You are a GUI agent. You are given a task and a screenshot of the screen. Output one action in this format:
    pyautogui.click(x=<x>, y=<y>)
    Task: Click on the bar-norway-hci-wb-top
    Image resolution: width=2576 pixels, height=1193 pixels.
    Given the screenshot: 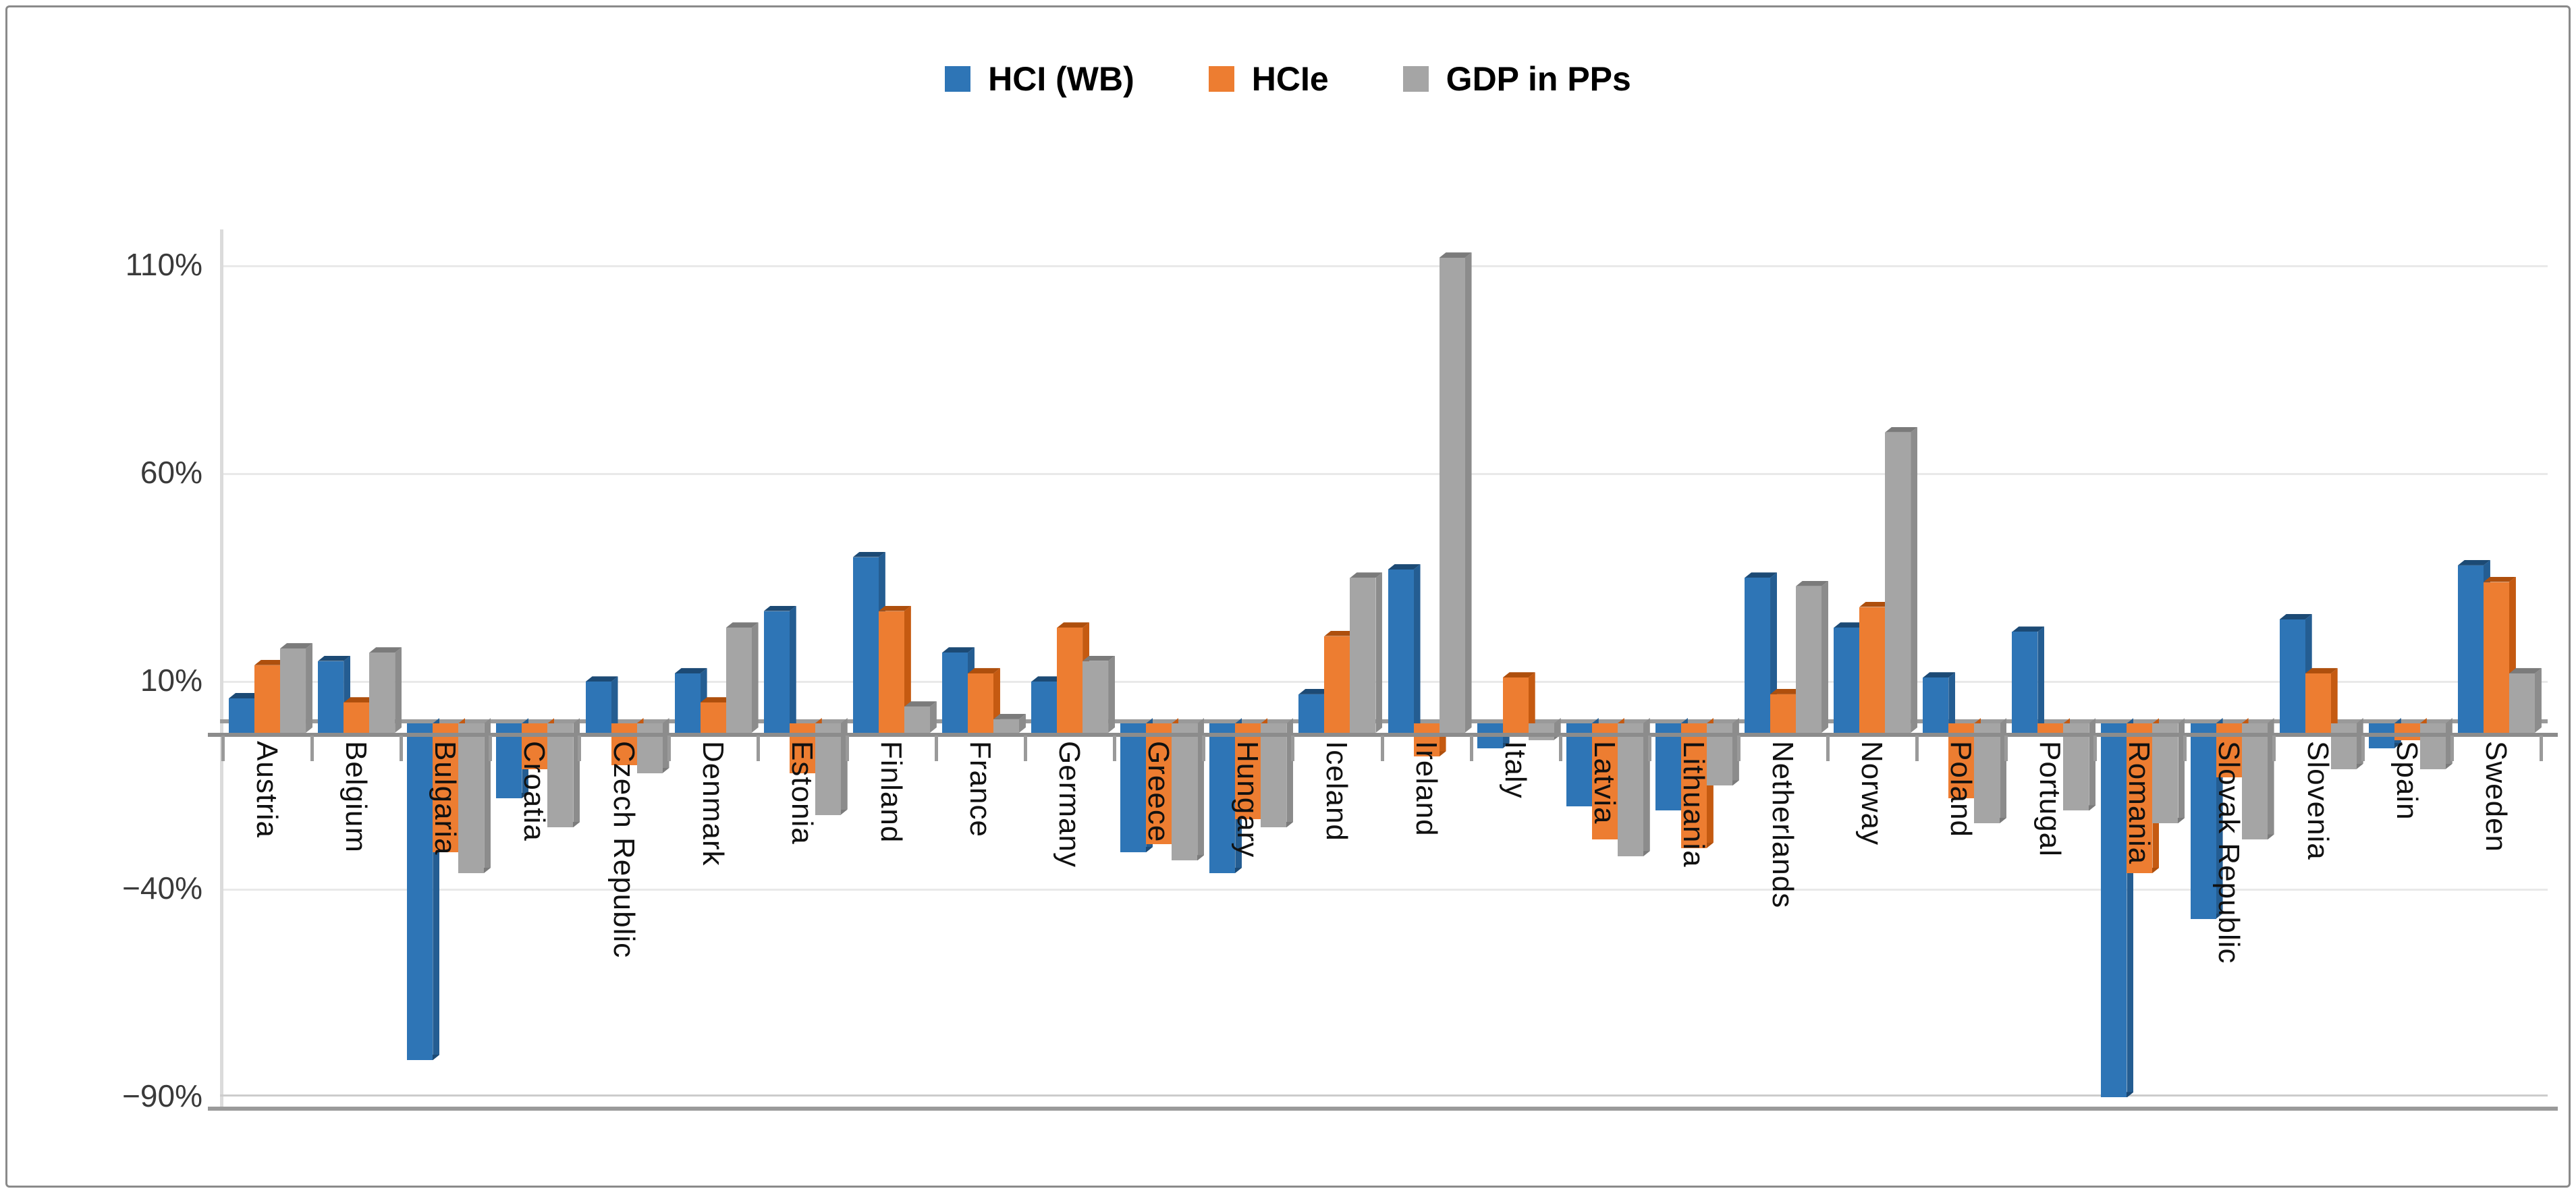 What is the action you would take?
    pyautogui.click(x=1850, y=625)
    